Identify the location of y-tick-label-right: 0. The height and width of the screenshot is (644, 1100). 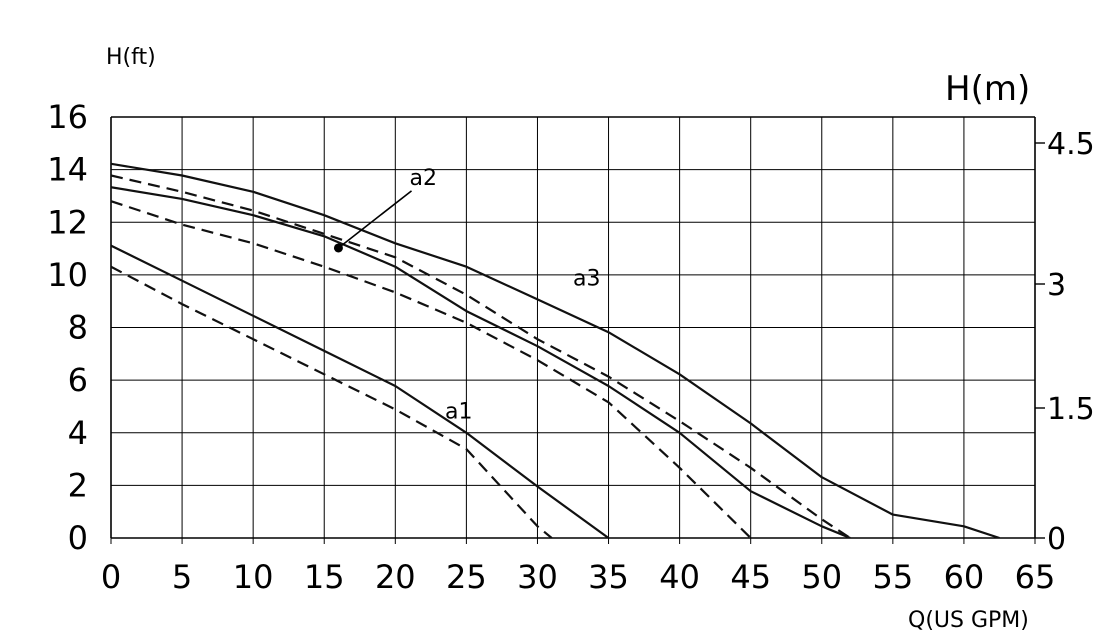
(1056, 539).